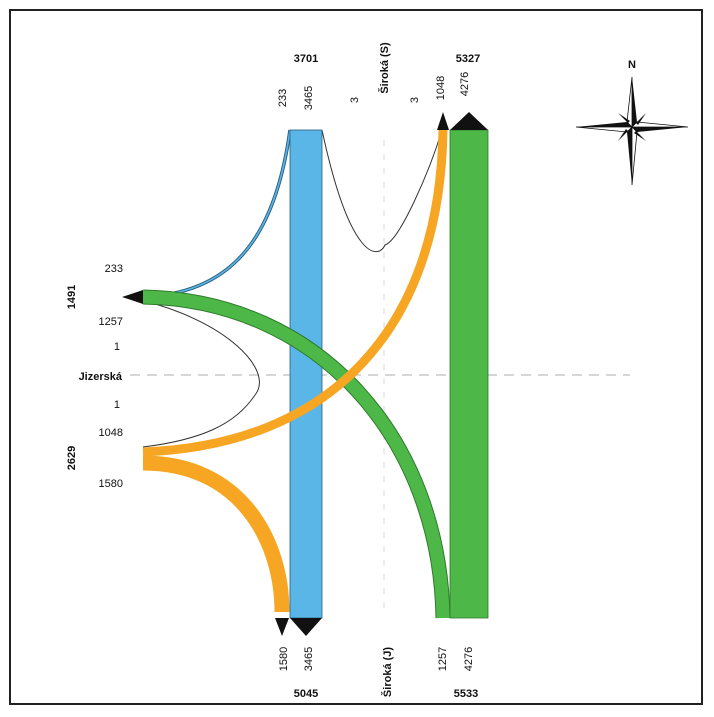  Describe the element at coordinates (632, 65) in the screenshot. I see `compass-north-label: N` at that location.